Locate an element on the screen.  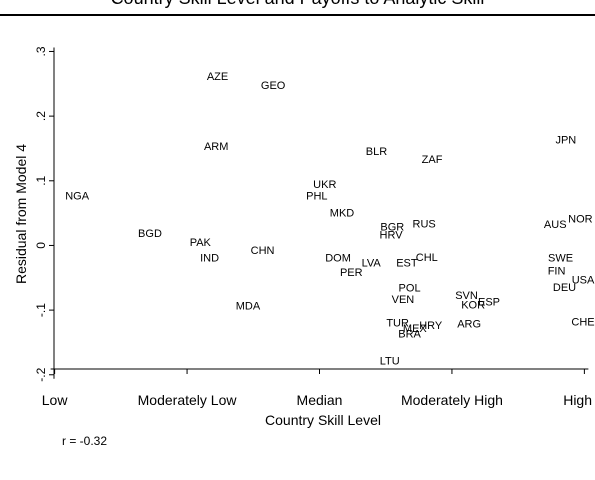
point-label-pol: POL is located at coordinates (410, 288).